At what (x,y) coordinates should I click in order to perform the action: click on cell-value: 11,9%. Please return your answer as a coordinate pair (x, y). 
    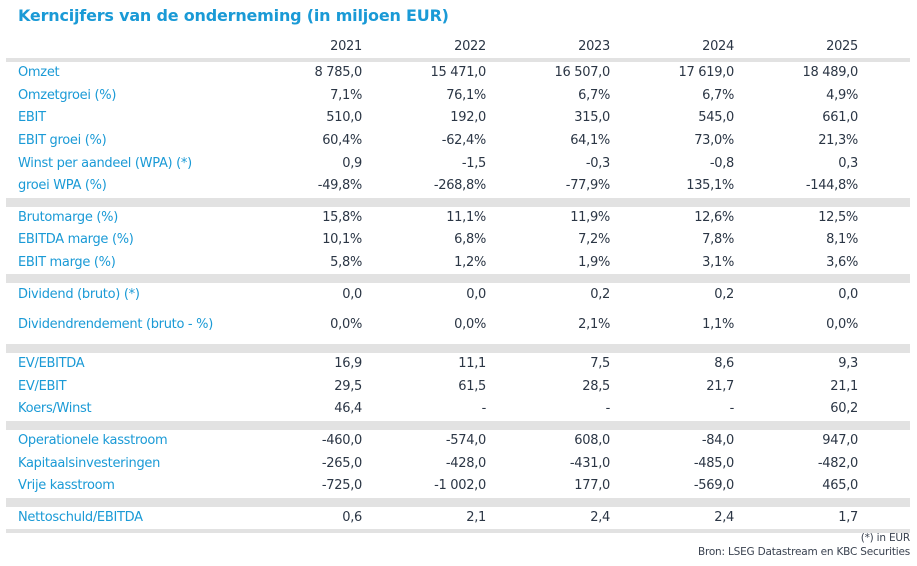
    Looking at the image, I should click on (590, 217).